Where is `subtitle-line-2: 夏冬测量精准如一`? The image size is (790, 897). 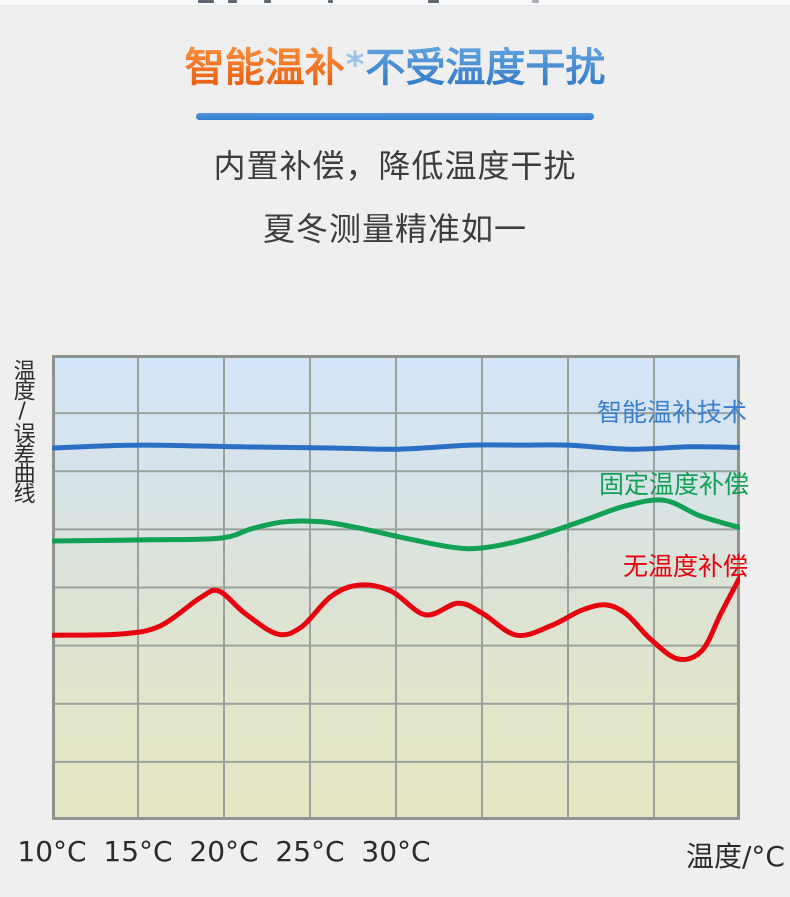
subtitle-line-2: 夏冬测量精准如一 is located at coordinates (394, 229).